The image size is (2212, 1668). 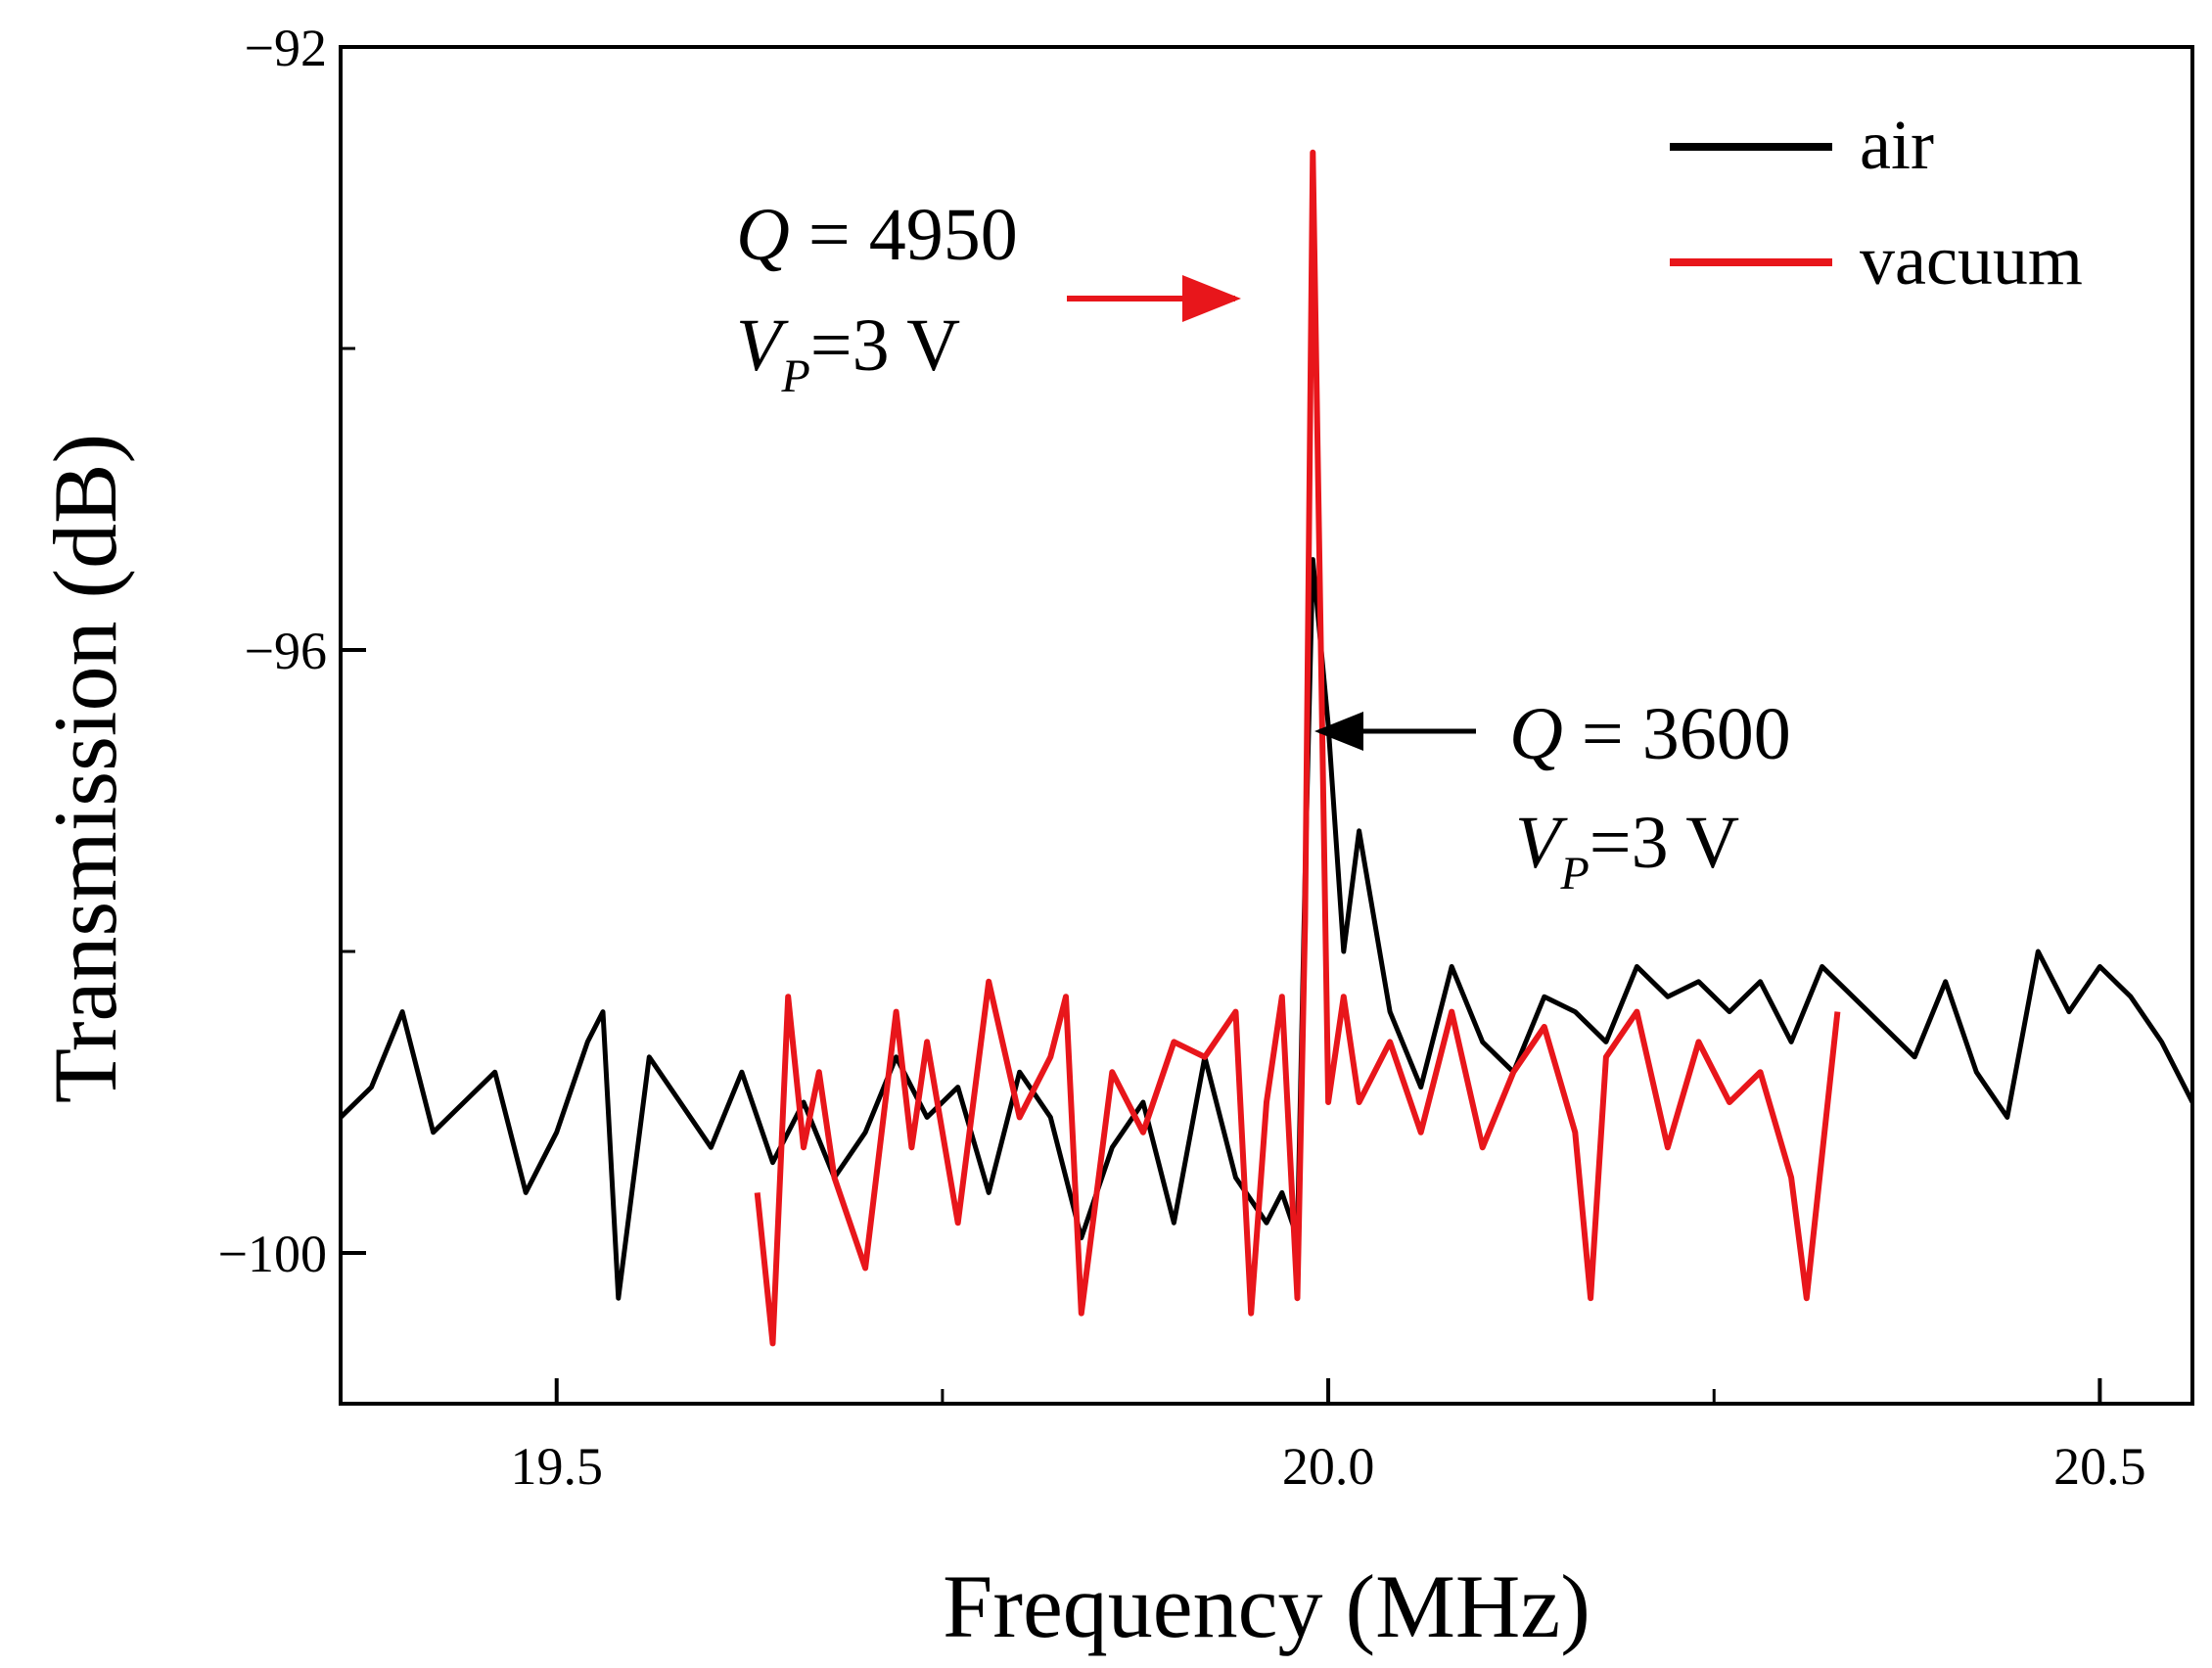 I want to click on x-tick-label: 20.5, so click(x=2099, y=1466).